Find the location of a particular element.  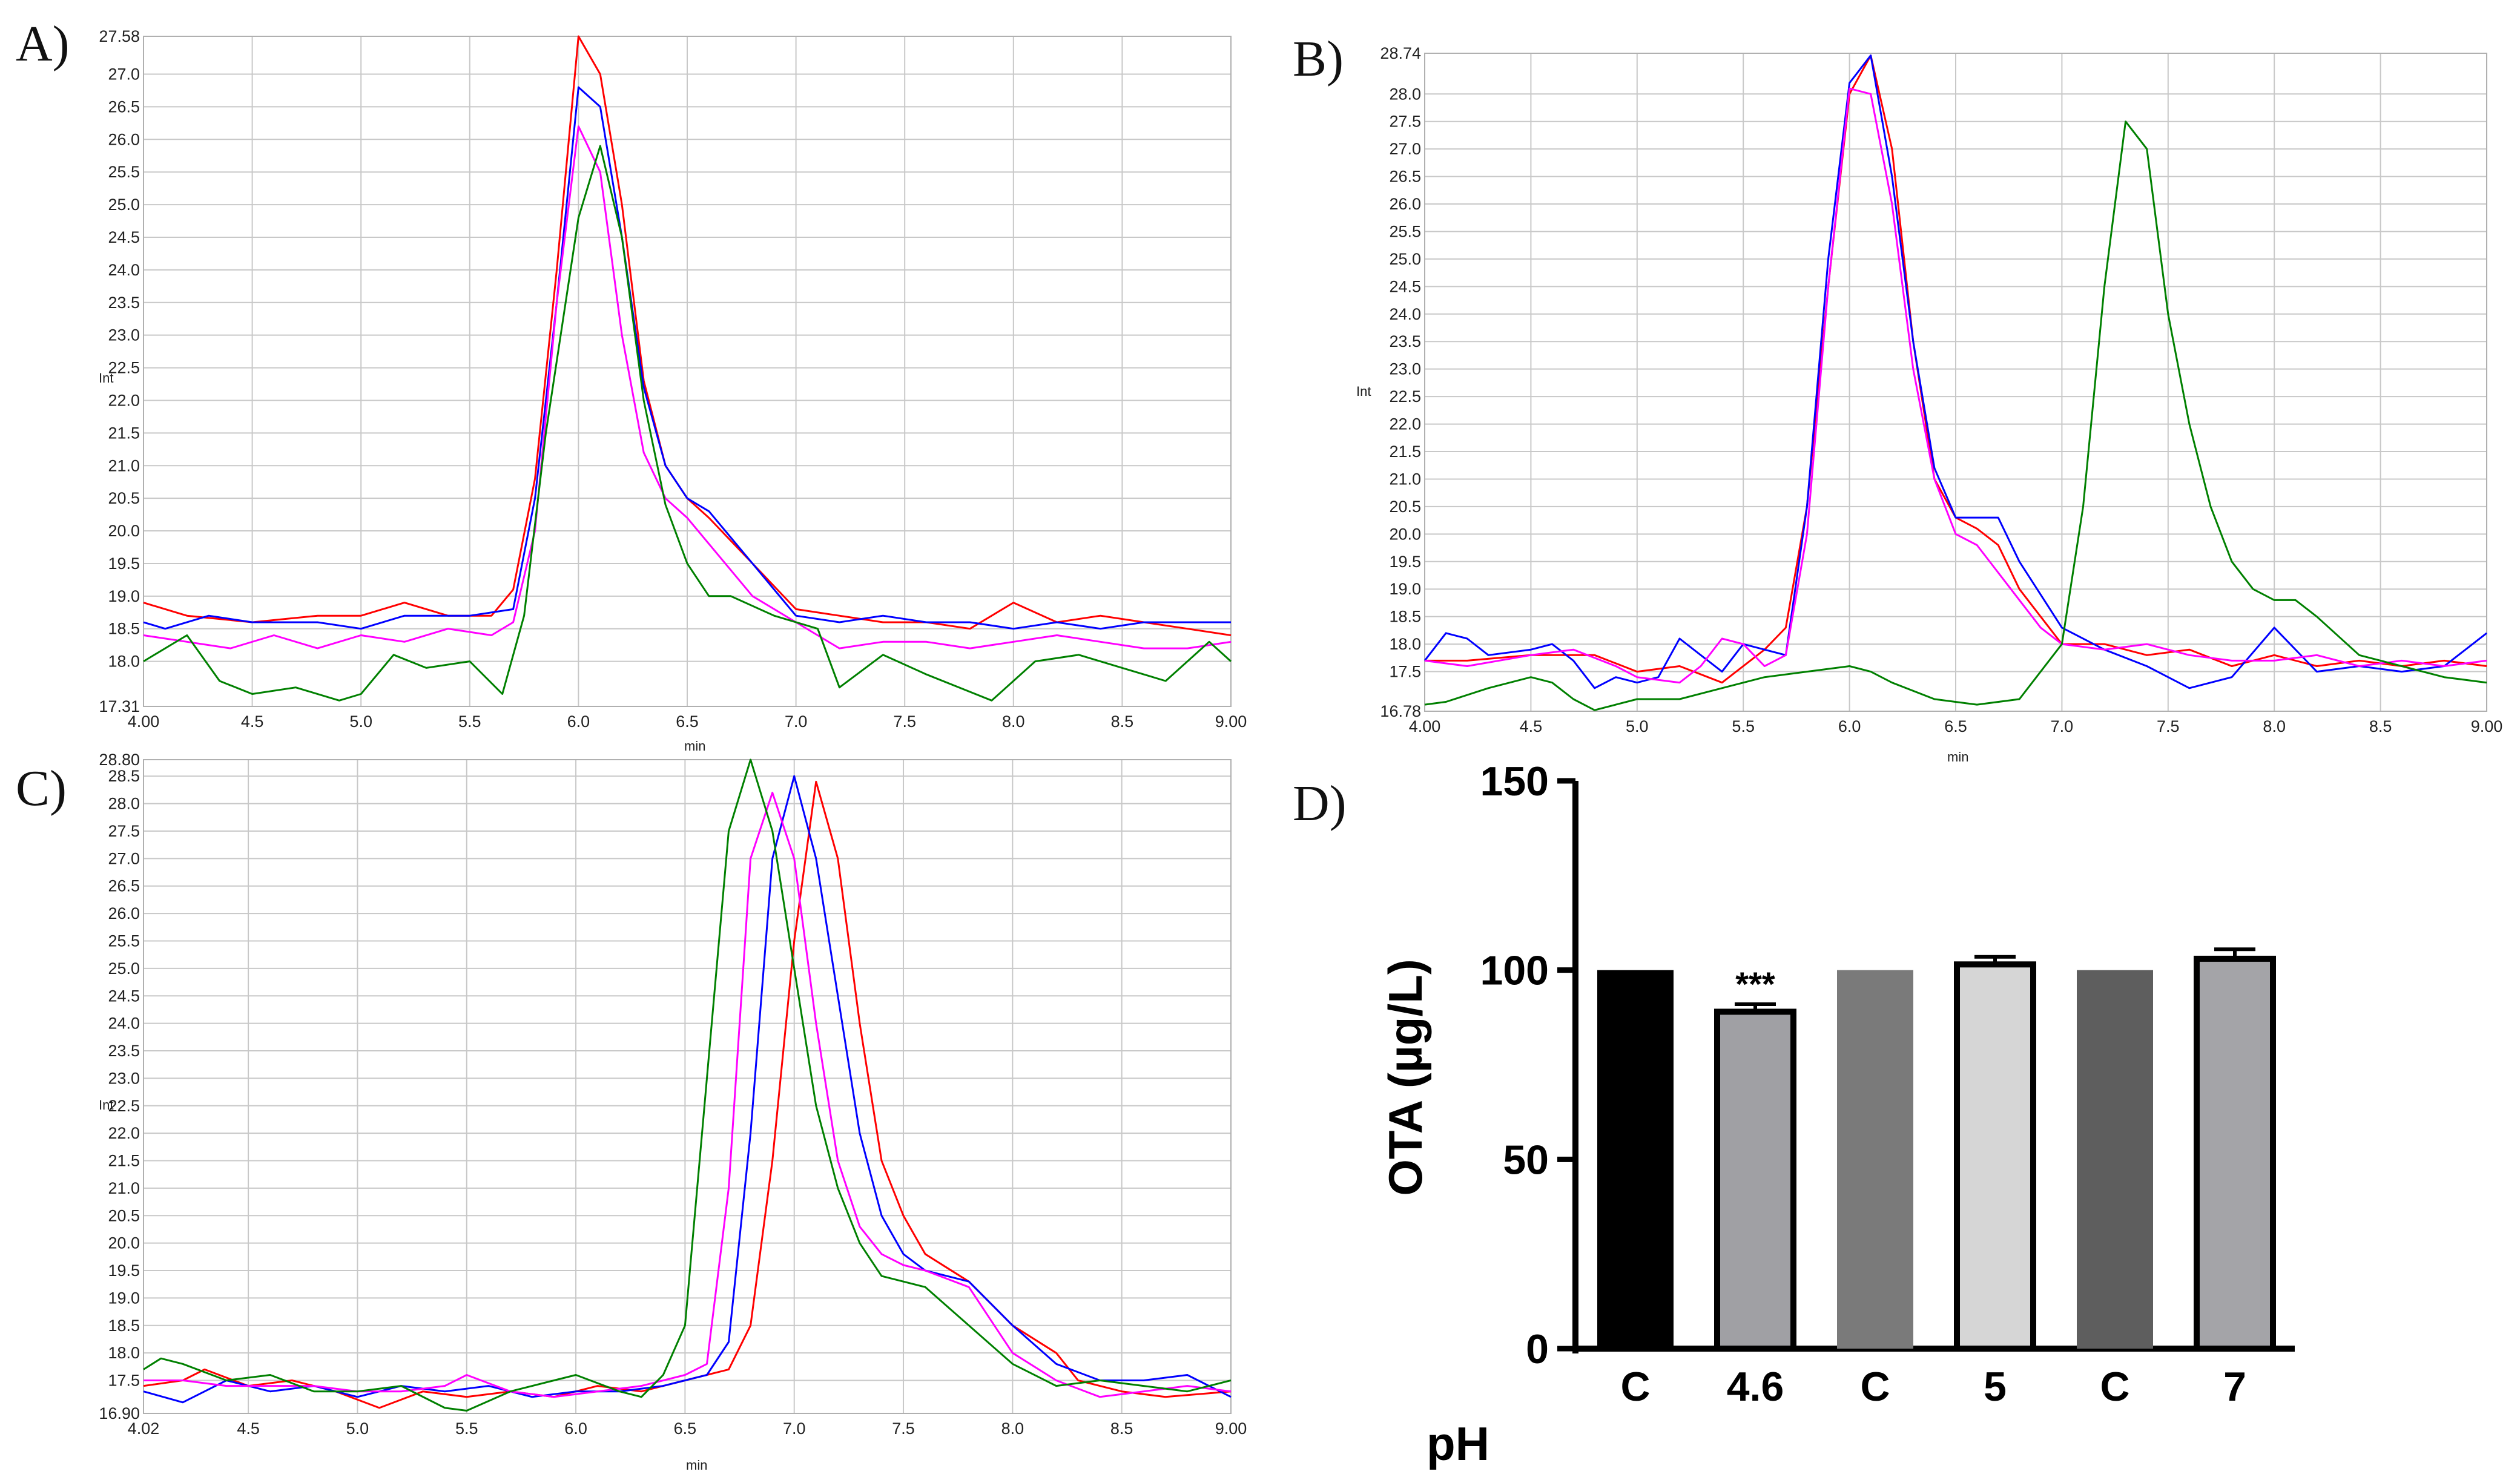

x-tick-label-c: 4.5 is located at coordinates (248, 1429).